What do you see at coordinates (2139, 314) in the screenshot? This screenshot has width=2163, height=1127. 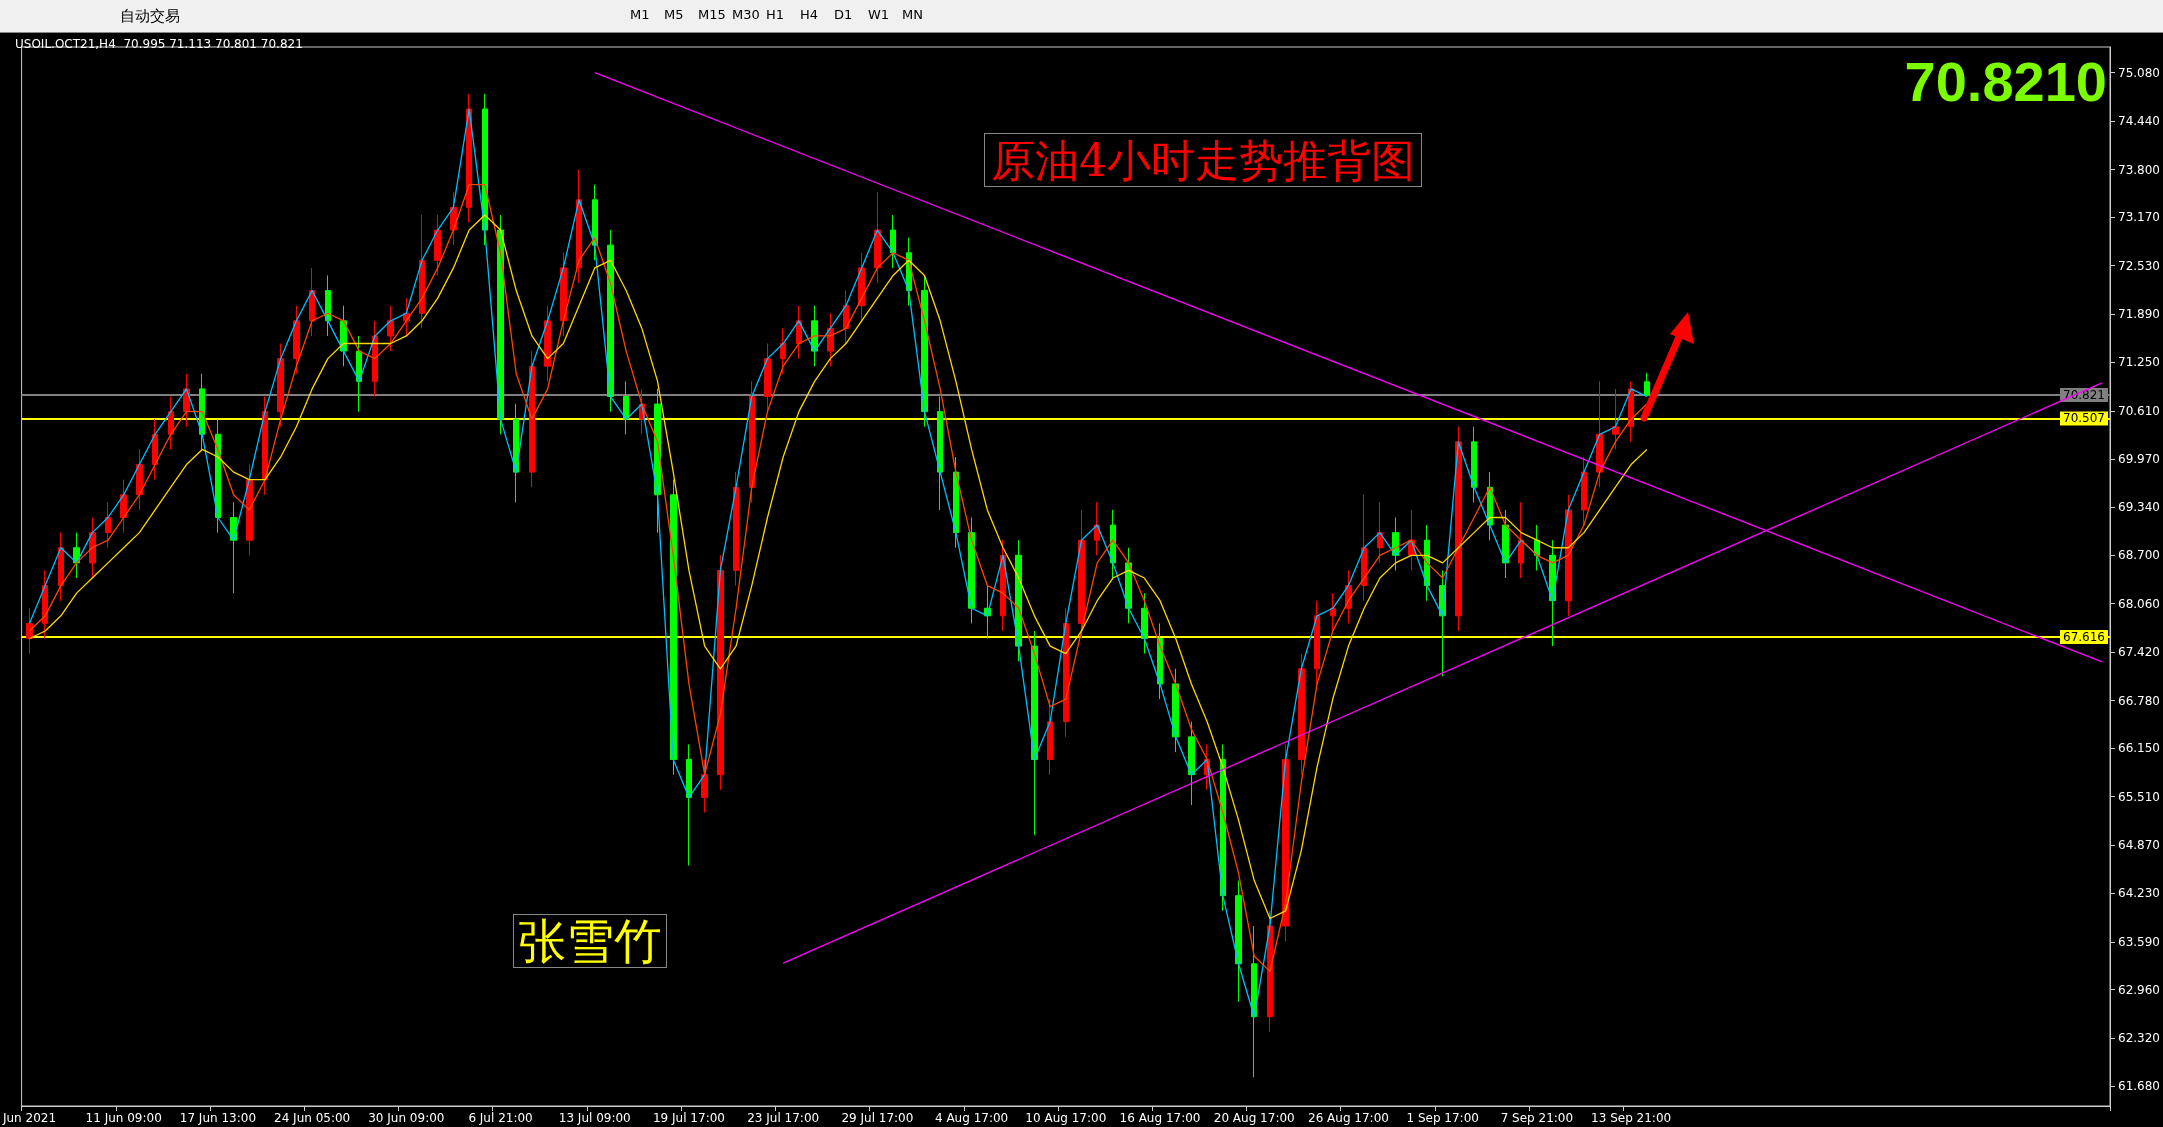 I see `y-tick-label: 71.890` at bounding box center [2139, 314].